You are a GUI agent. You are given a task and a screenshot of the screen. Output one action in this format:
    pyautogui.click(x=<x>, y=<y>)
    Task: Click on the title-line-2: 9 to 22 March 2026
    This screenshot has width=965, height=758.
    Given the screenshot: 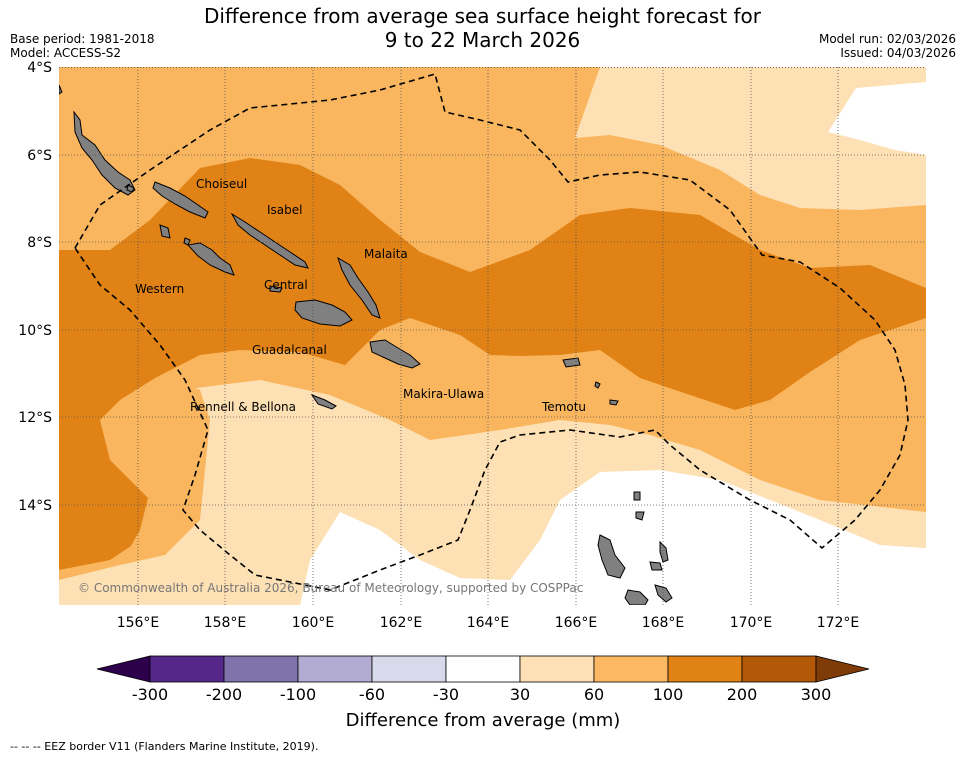 What is the action you would take?
    pyautogui.click(x=482, y=40)
    